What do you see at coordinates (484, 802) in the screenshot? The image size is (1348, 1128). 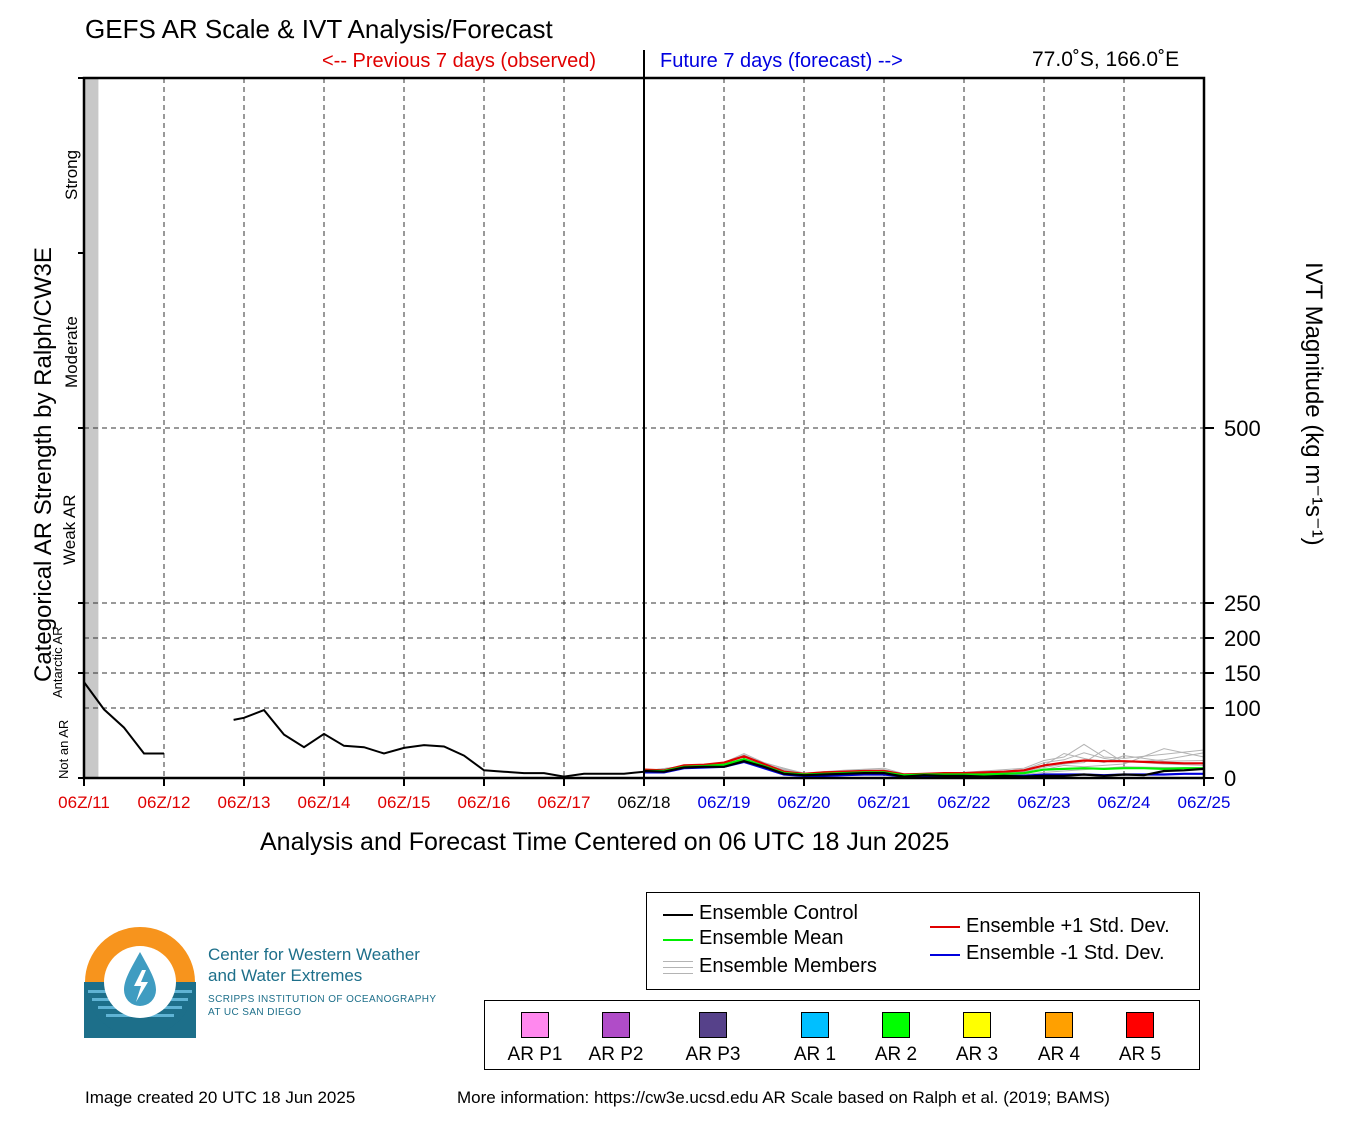 I see `x-tick-label: 06Z/16` at bounding box center [484, 802].